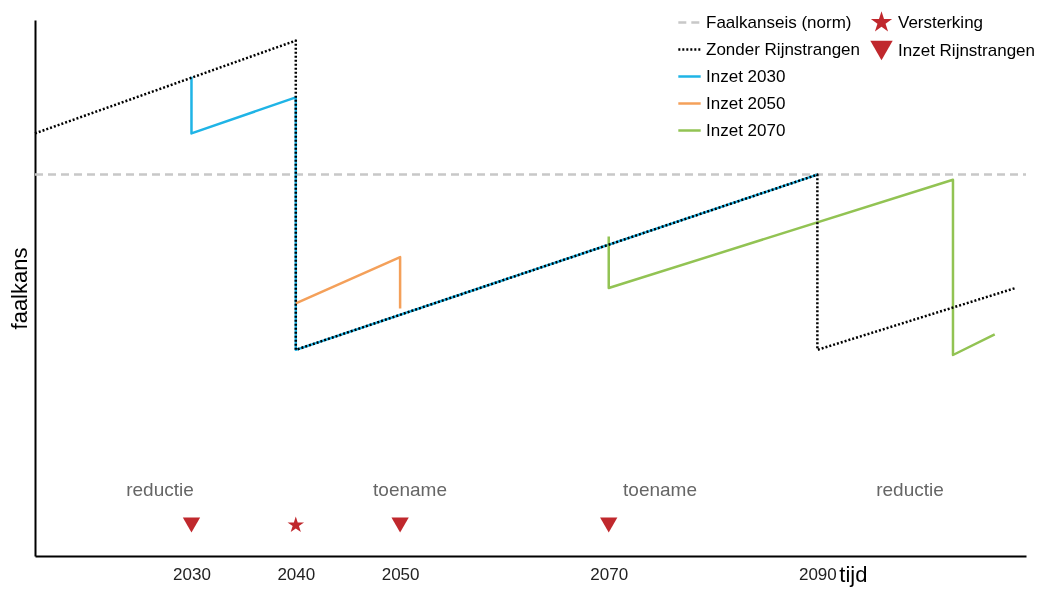 Image resolution: width=1060 pixels, height=612 pixels. I want to click on x-tick-label: 2070, so click(609, 574).